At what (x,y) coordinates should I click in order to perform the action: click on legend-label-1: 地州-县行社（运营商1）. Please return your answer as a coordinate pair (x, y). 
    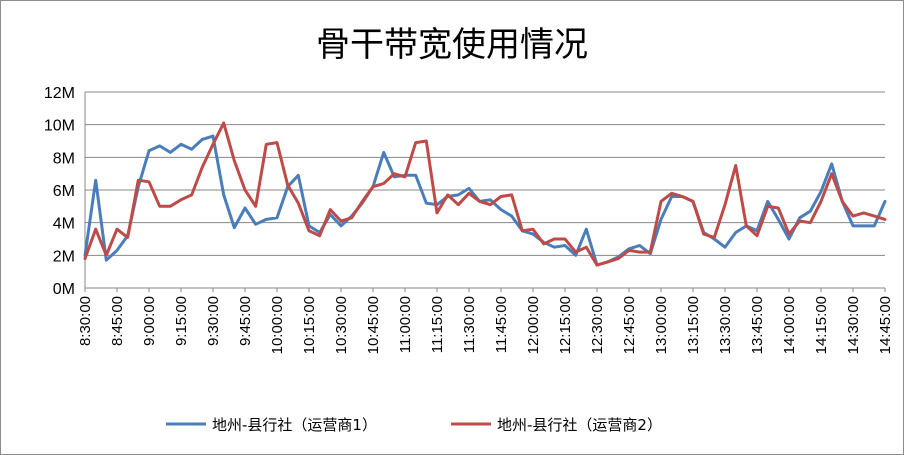
    Looking at the image, I should click on (294, 425).